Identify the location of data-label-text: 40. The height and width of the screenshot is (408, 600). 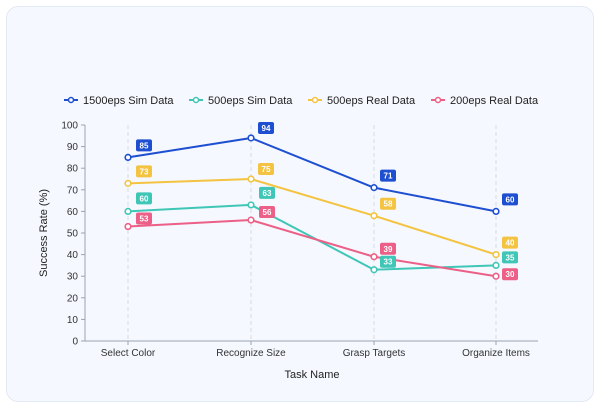
(510, 243).